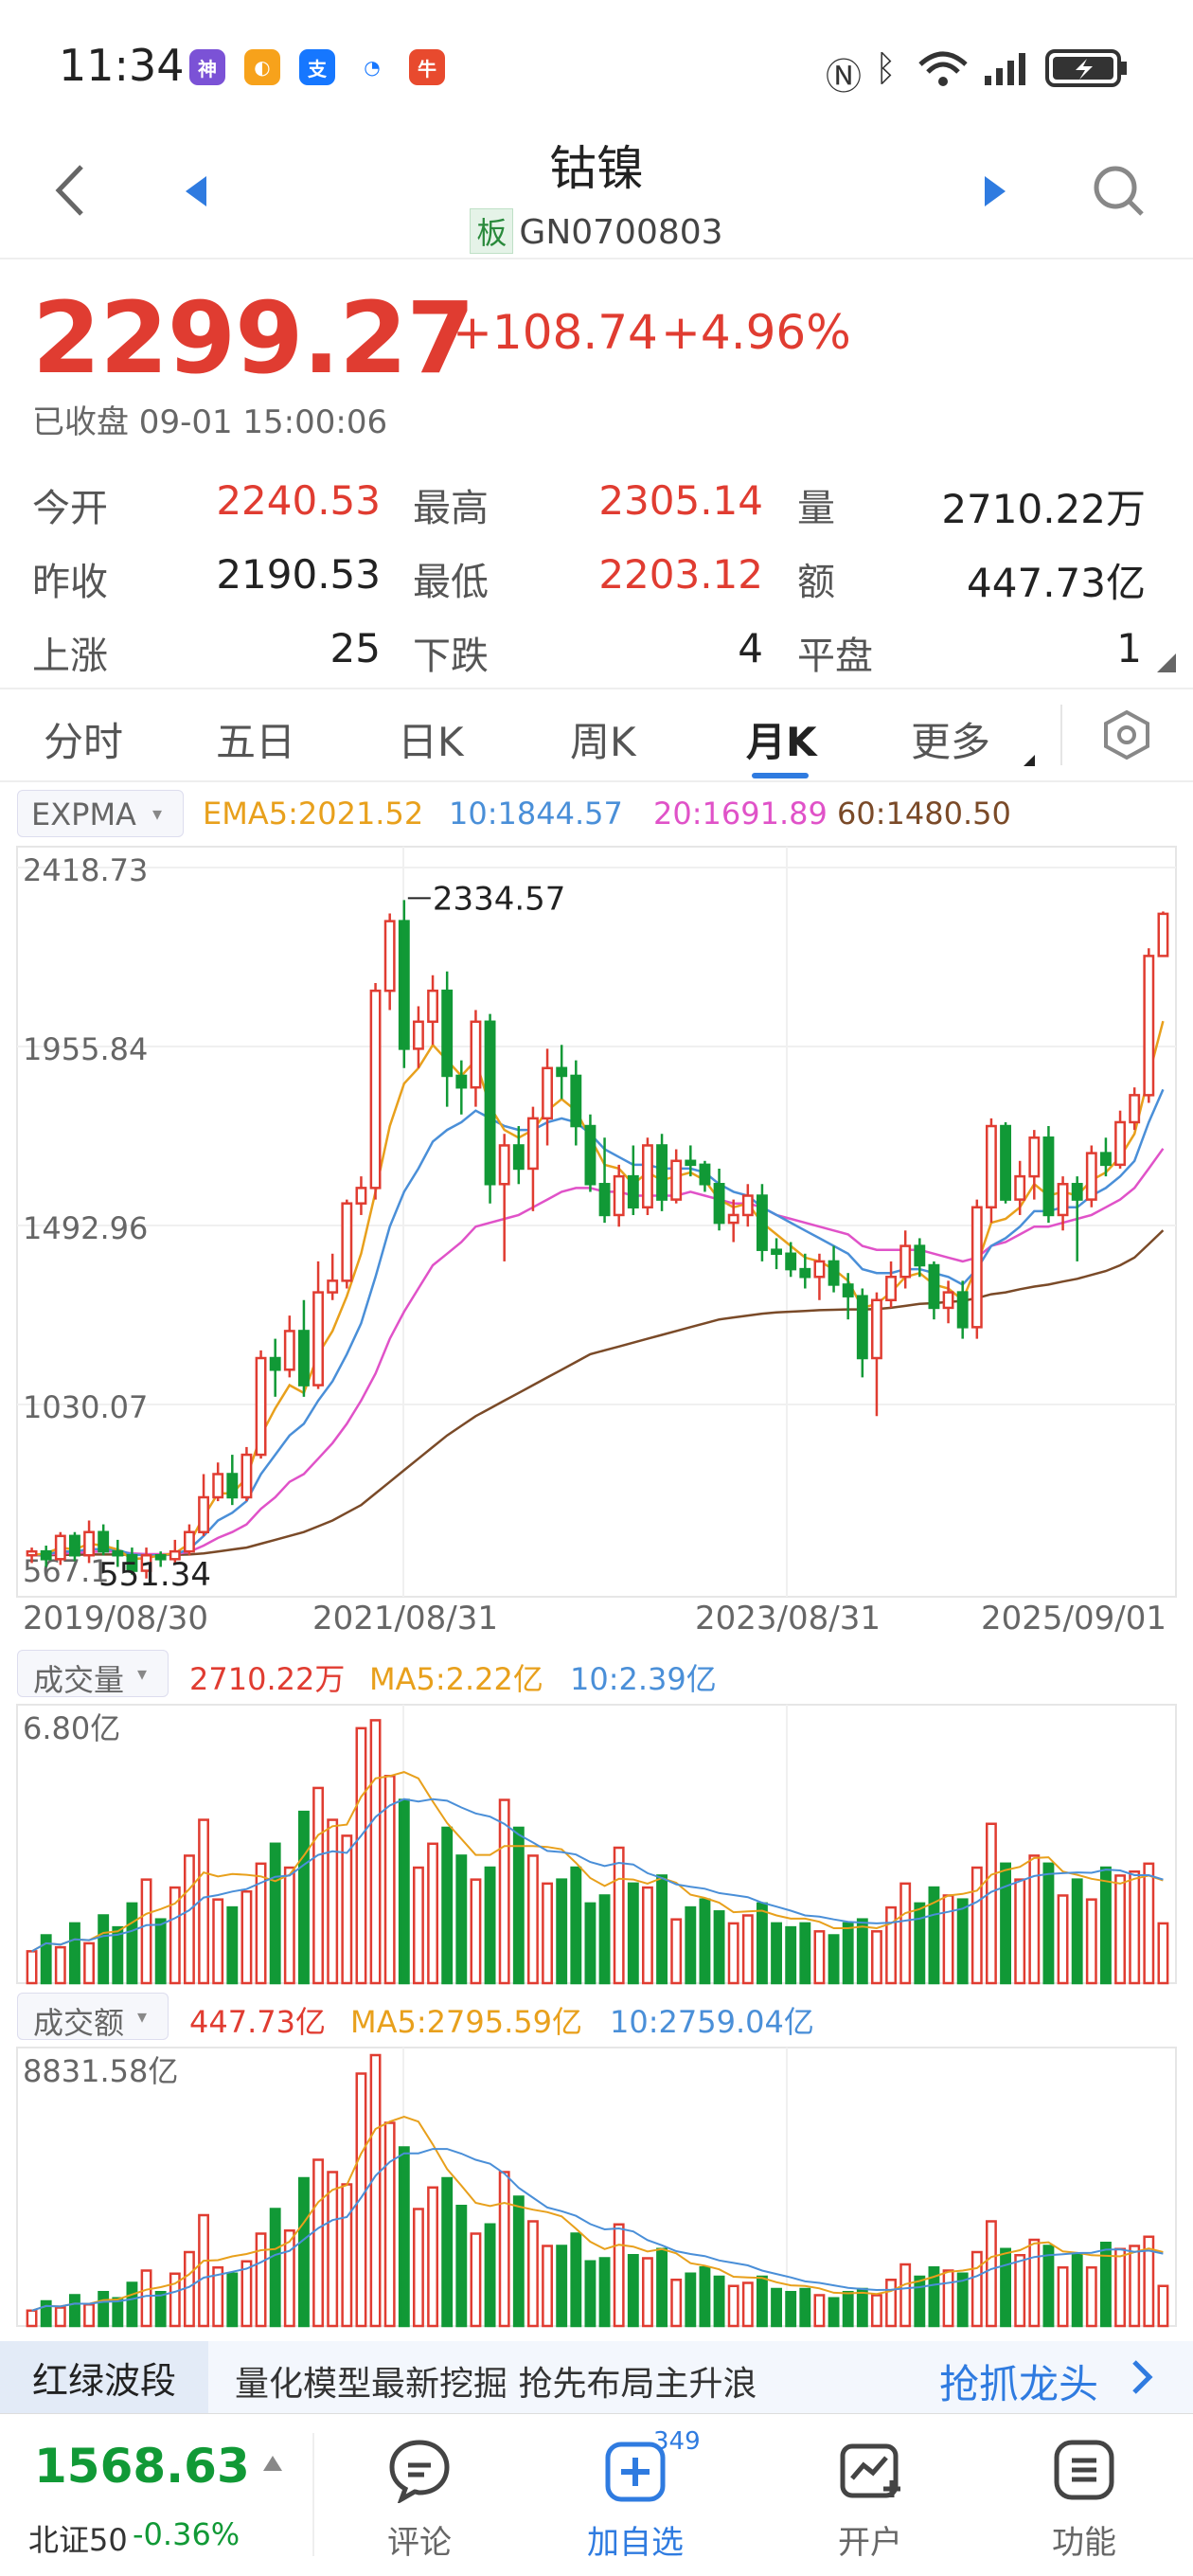 The image size is (1193, 2576). I want to click on next-stock-icon, so click(995, 191).